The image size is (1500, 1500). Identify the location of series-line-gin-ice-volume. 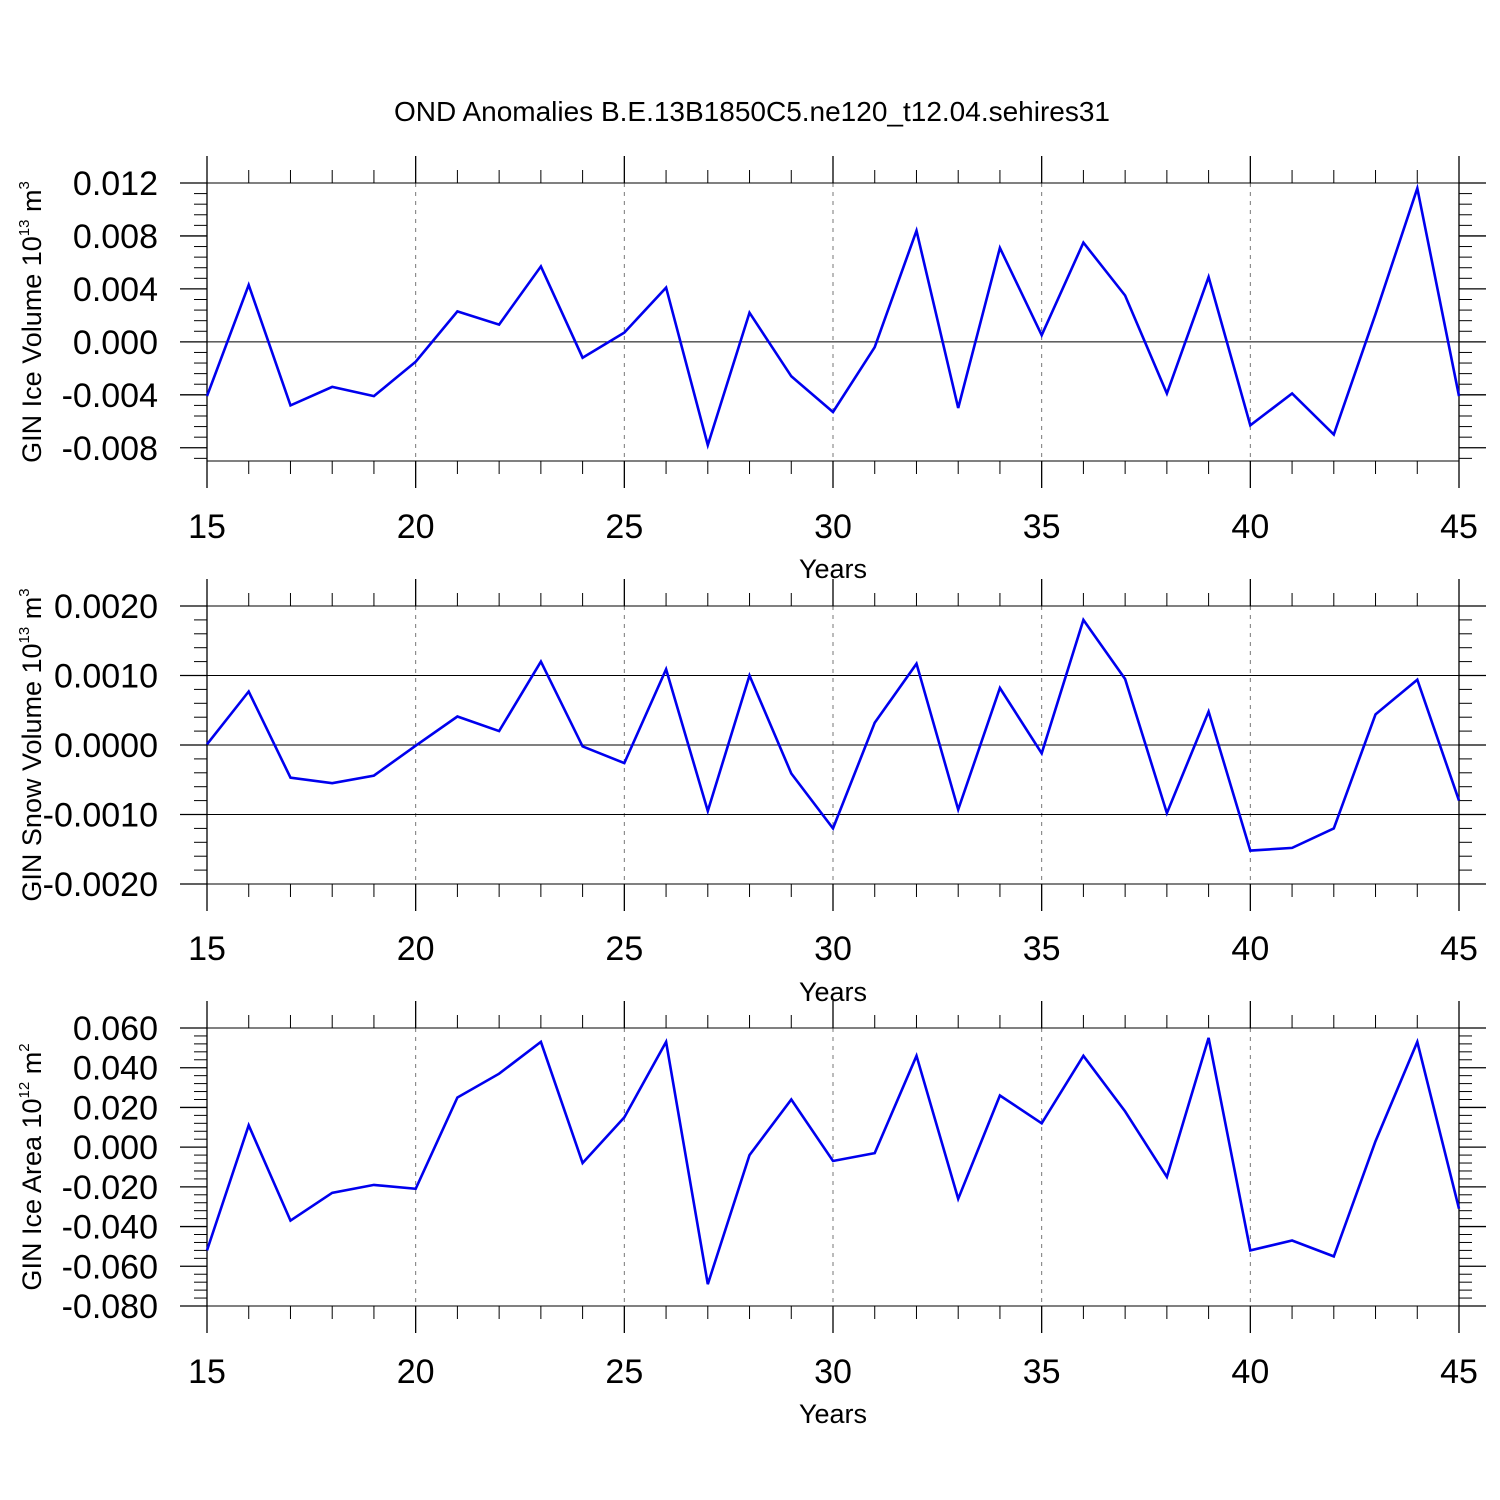
(833, 316).